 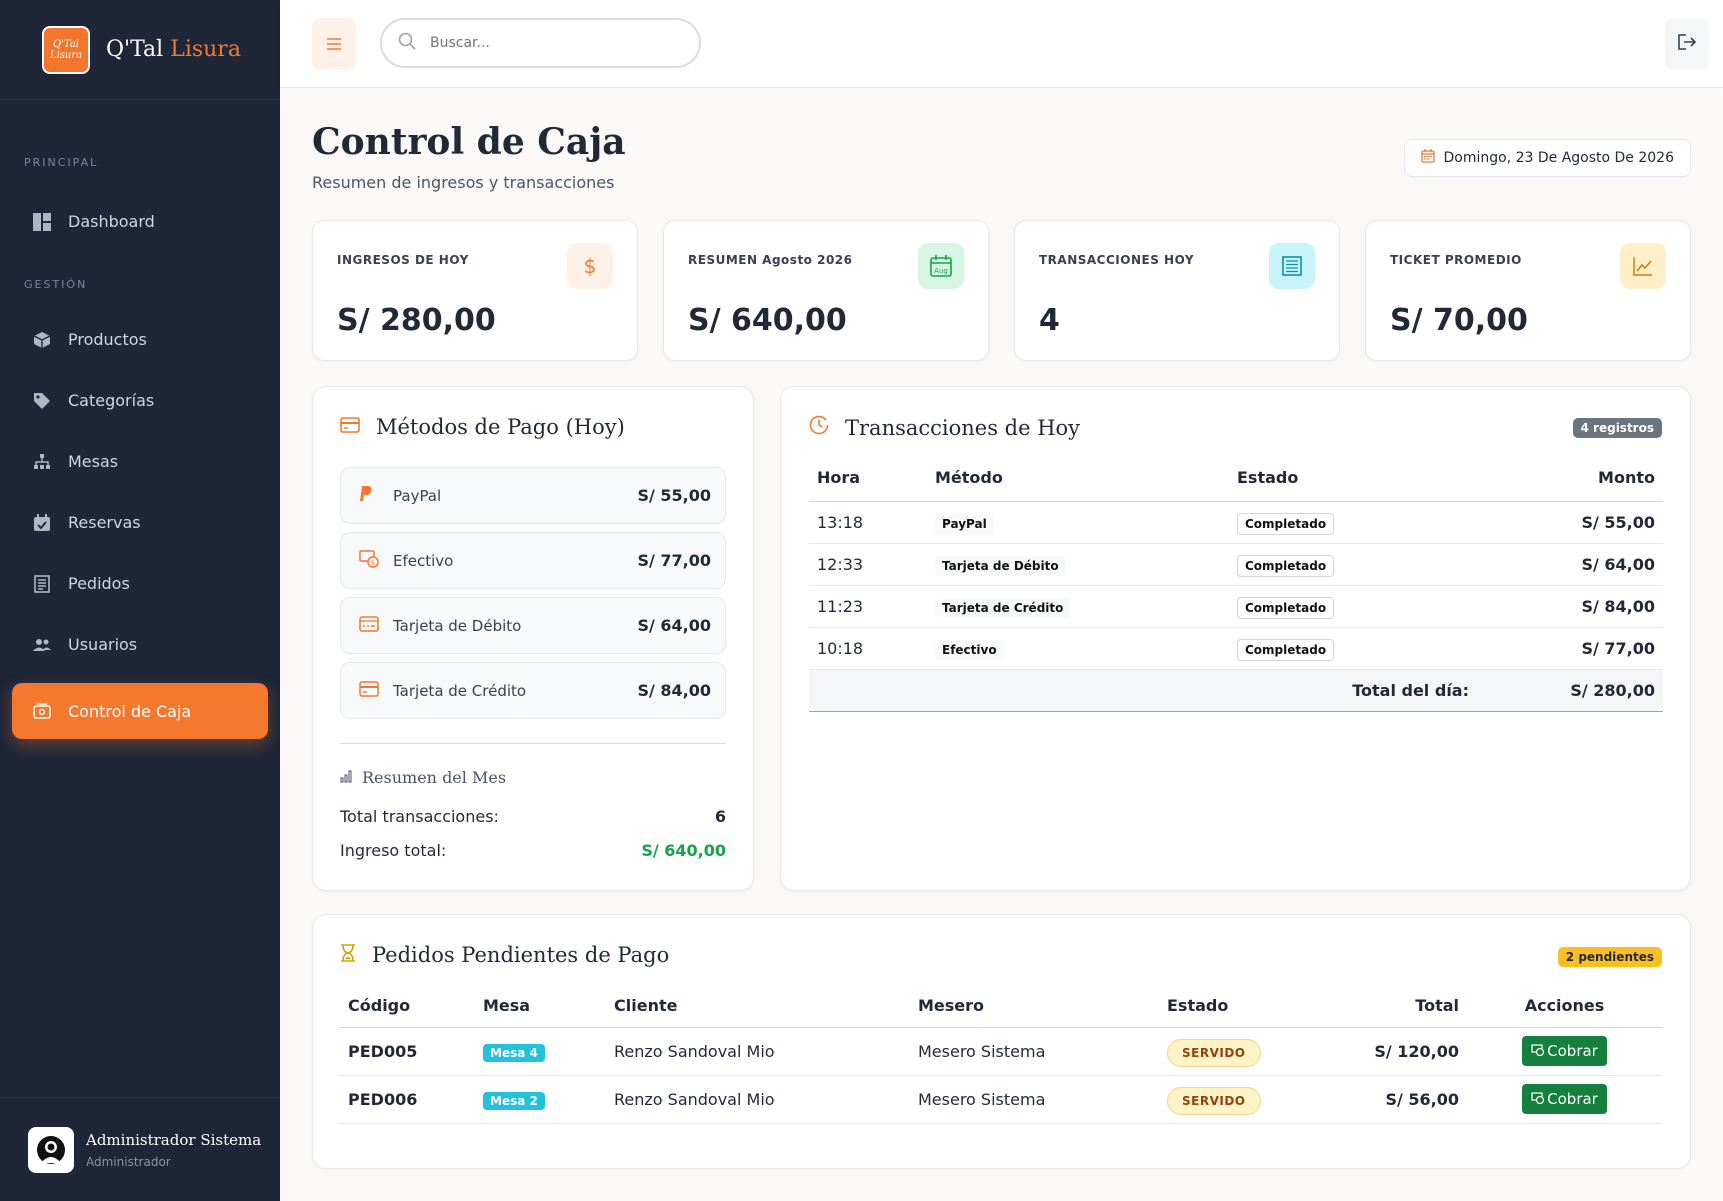 I want to click on column-header: Monto, so click(x=1566, y=478).